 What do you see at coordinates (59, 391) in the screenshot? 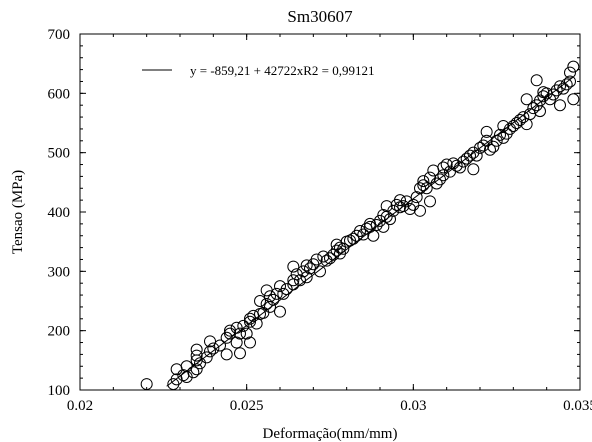
I see `y-tick-label: 100` at bounding box center [59, 391].